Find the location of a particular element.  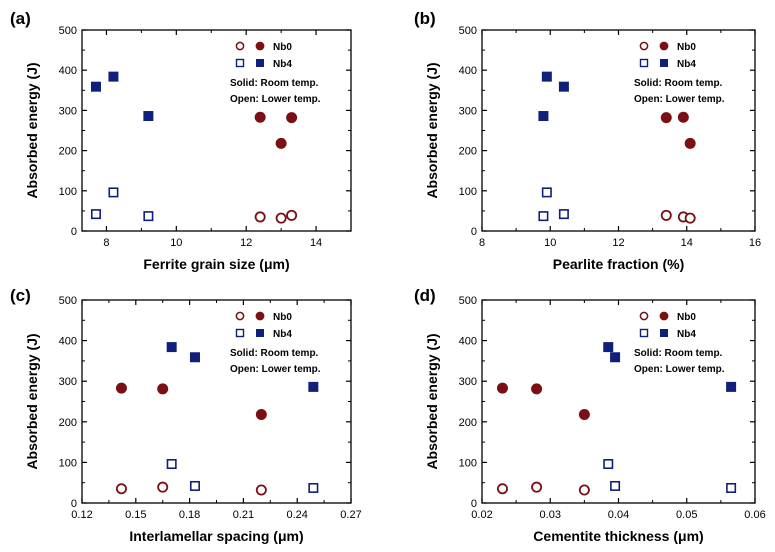

x-tick-label: 0.27 is located at coordinates (350, 515).